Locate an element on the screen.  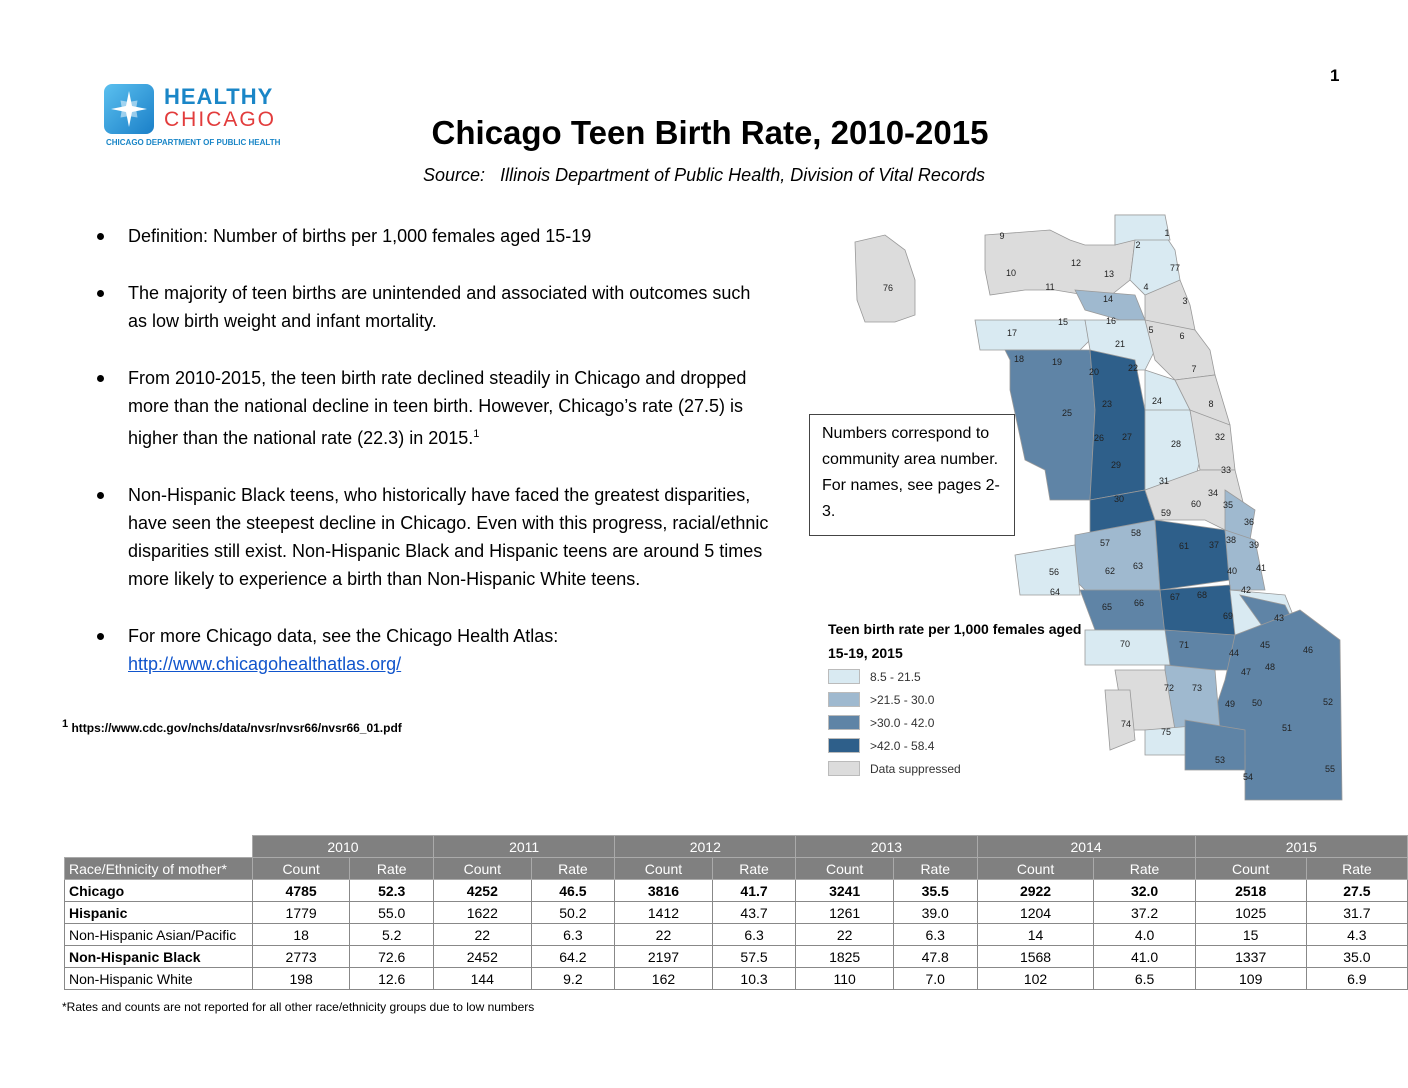
row-label: Hispanic is located at coordinates (158, 912).